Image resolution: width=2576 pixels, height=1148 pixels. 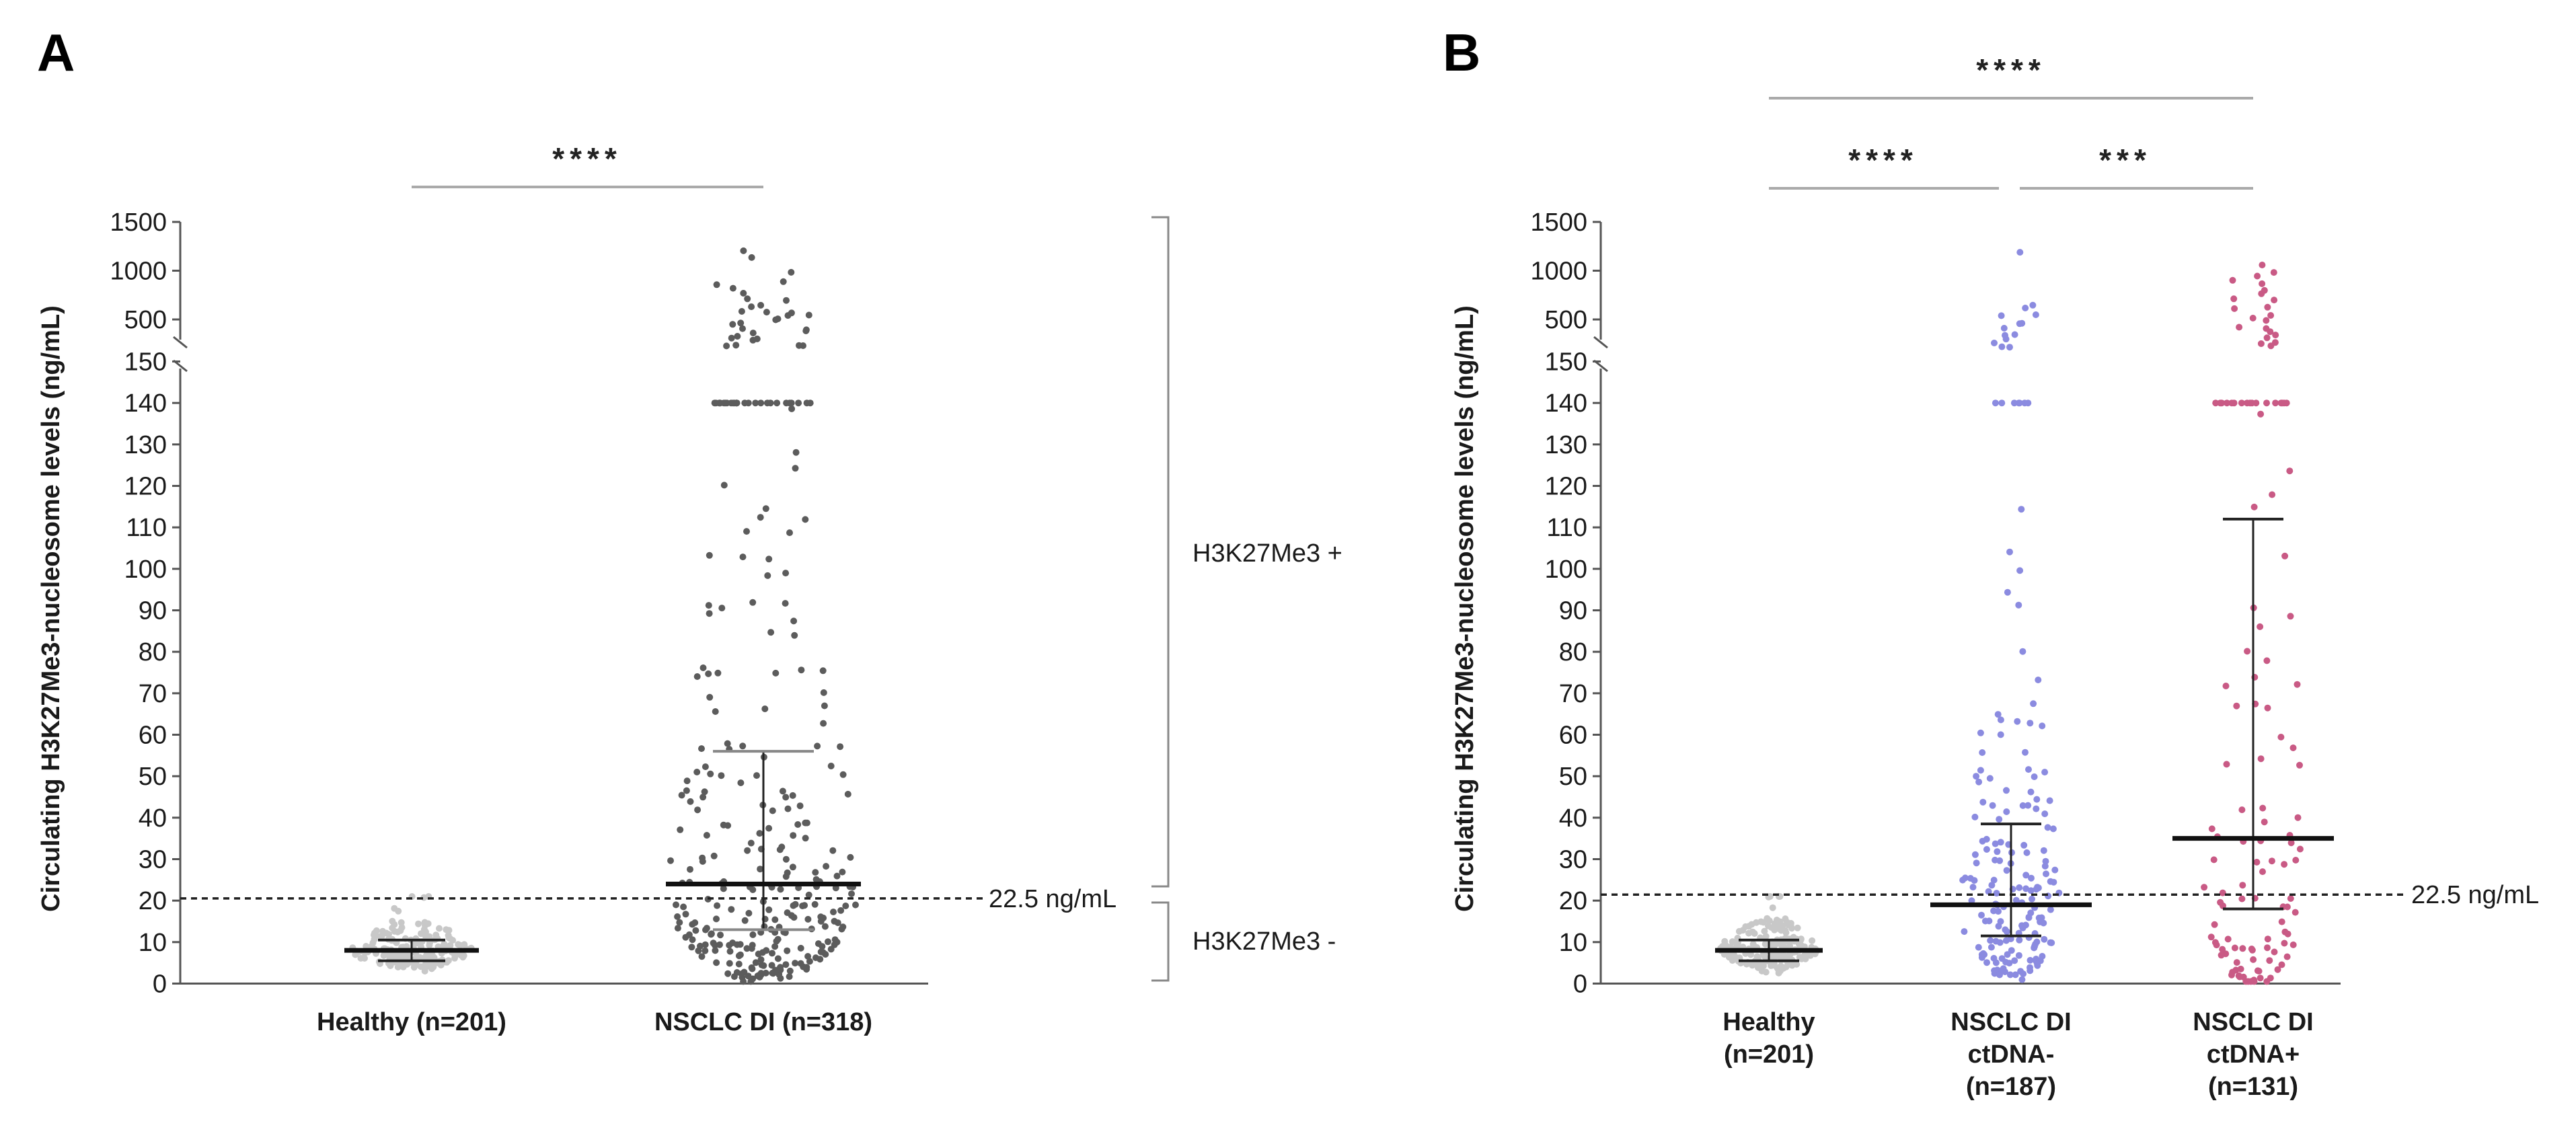 I want to click on y-tick-label: 110, so click(x=146, y=528).